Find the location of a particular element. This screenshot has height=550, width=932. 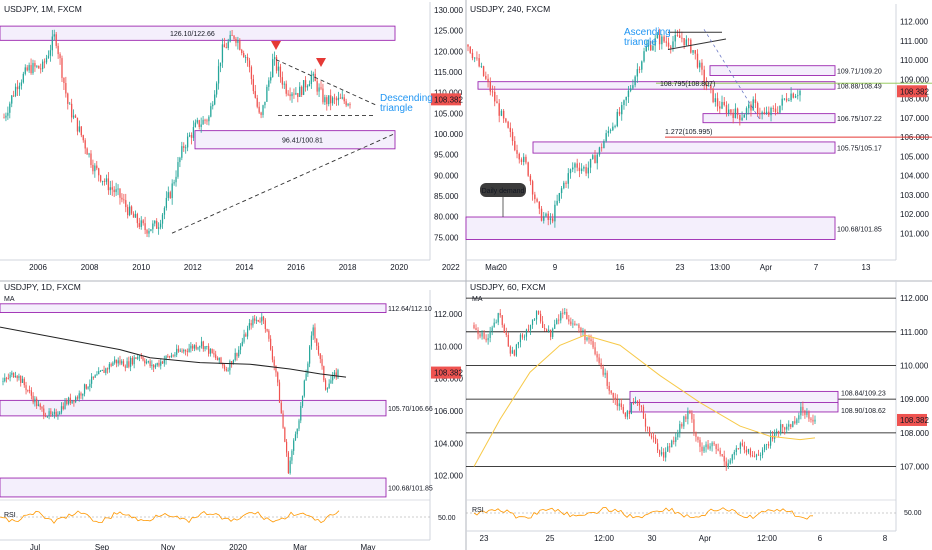

h4-y-tick: 106.000 is located at coordinates (914, 137).